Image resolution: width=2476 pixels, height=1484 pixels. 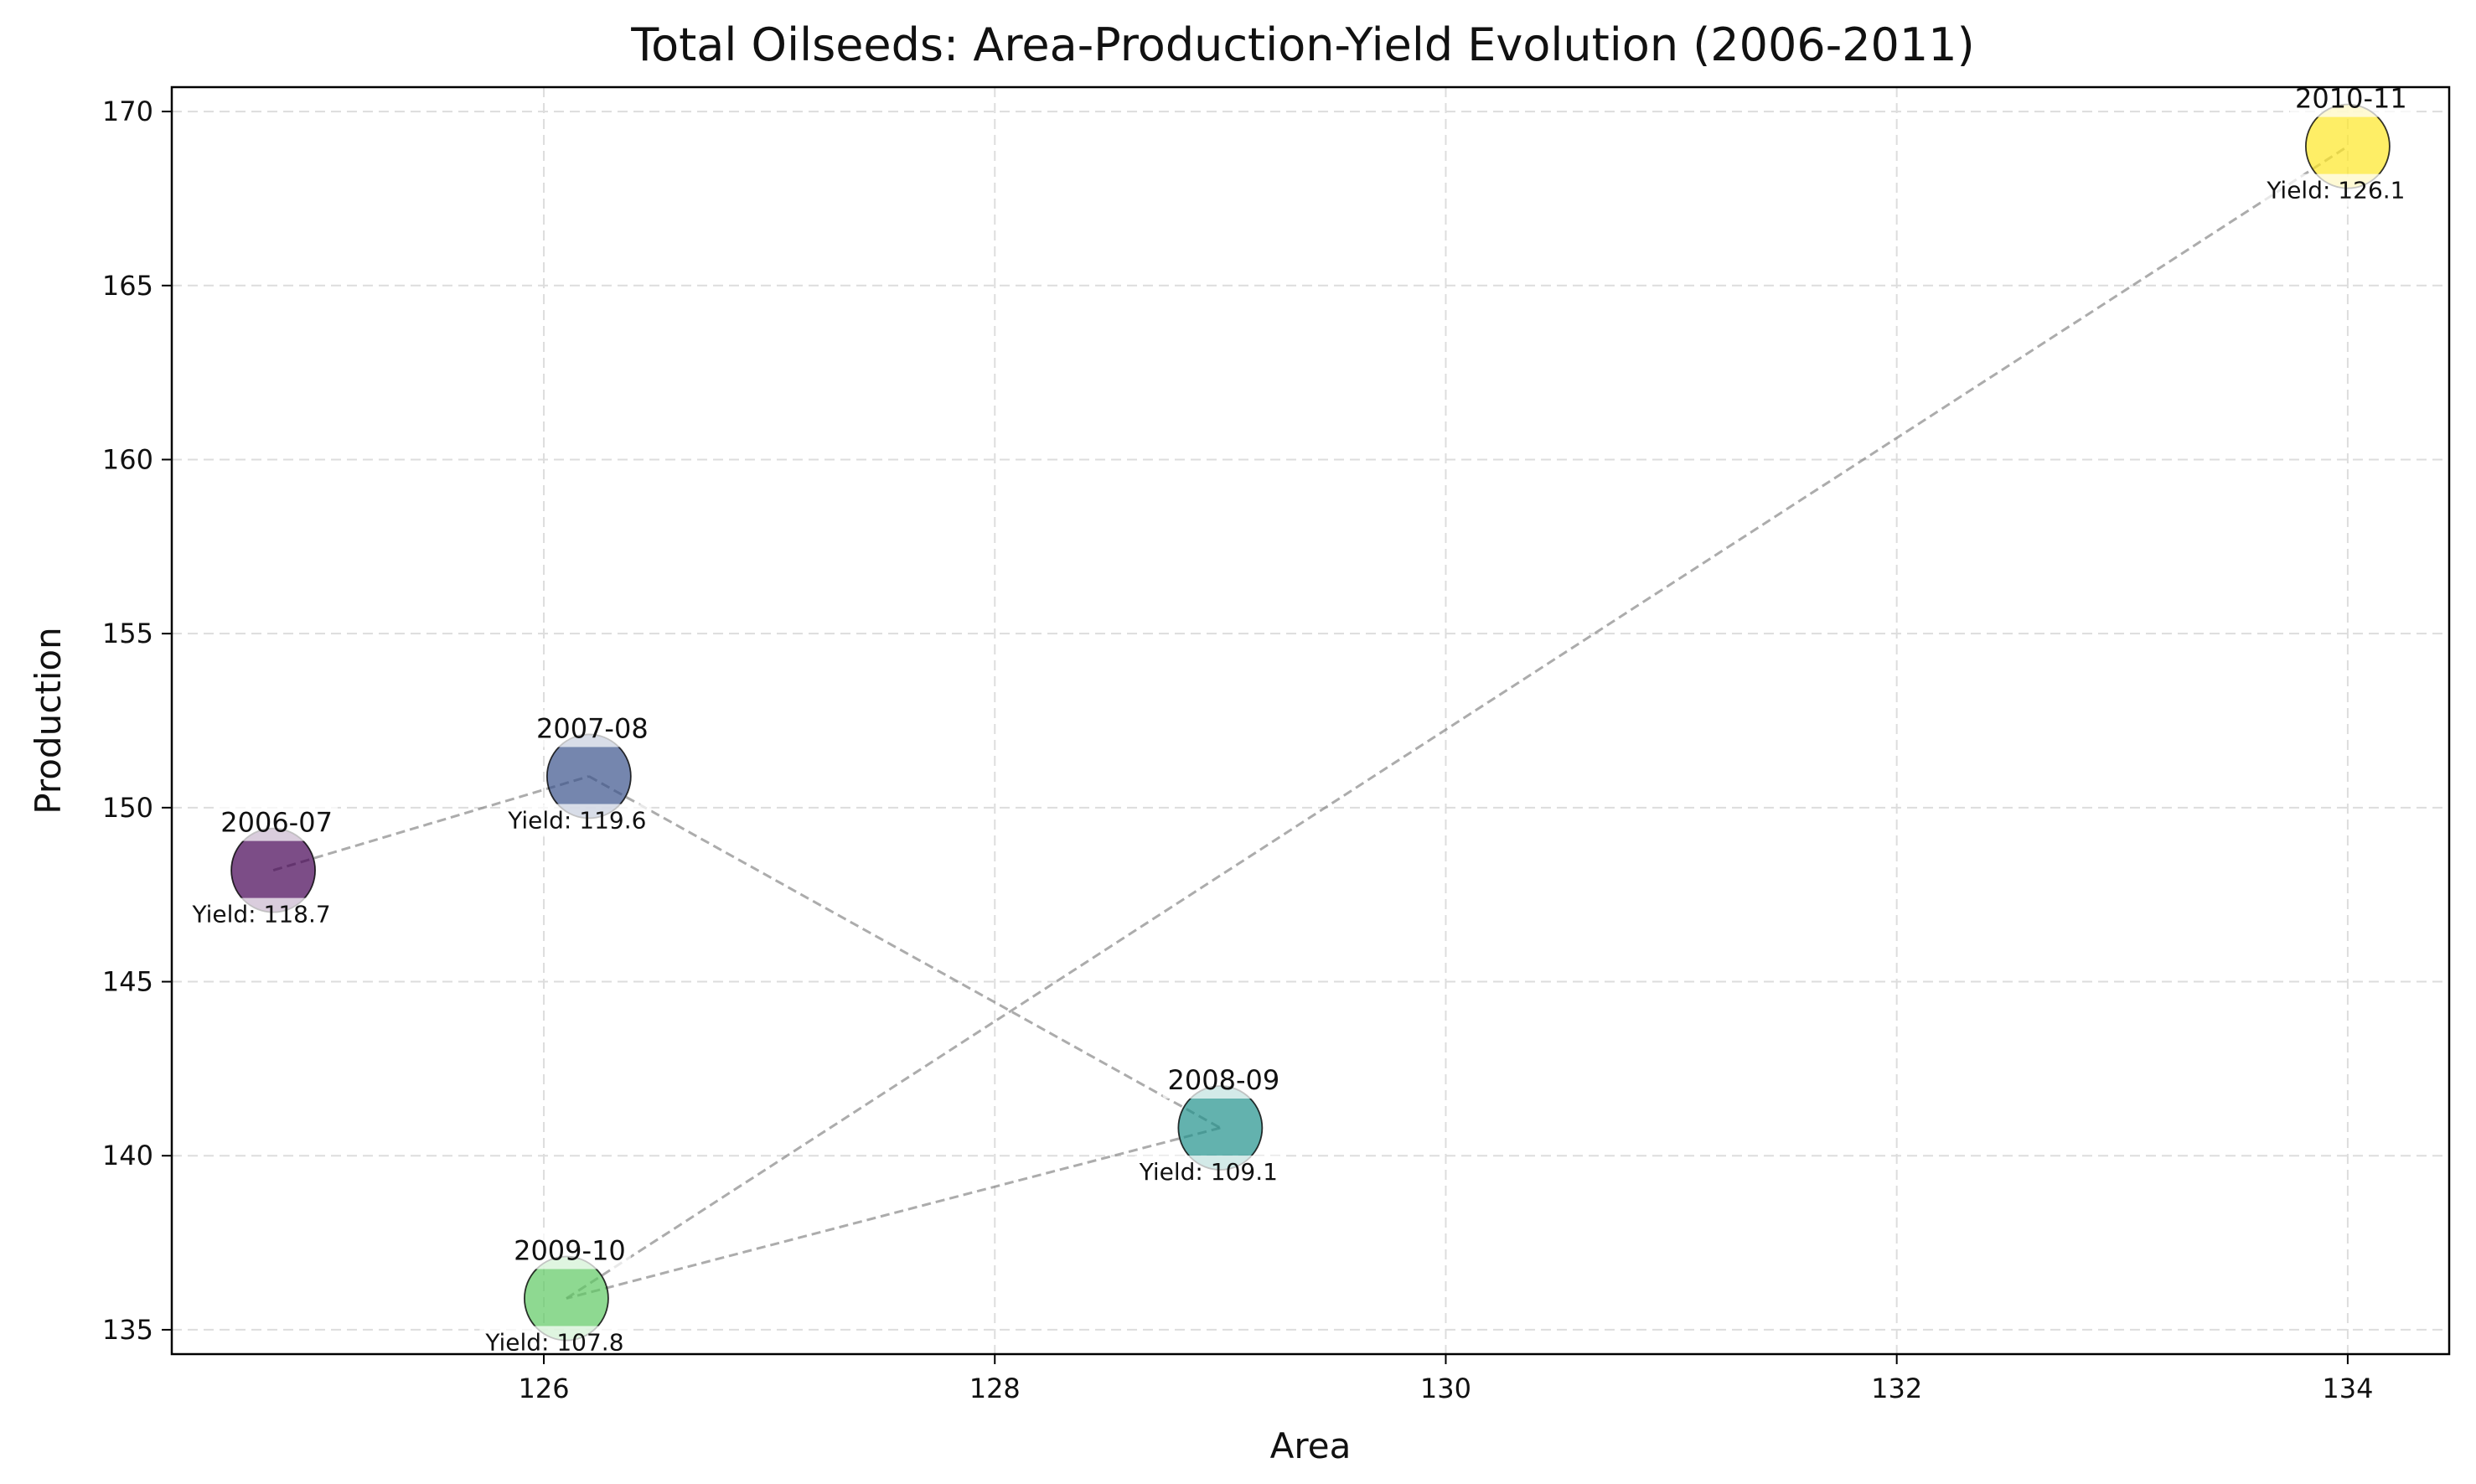 I want to click on y-tick-label: 150, so click(x=127, y=808).